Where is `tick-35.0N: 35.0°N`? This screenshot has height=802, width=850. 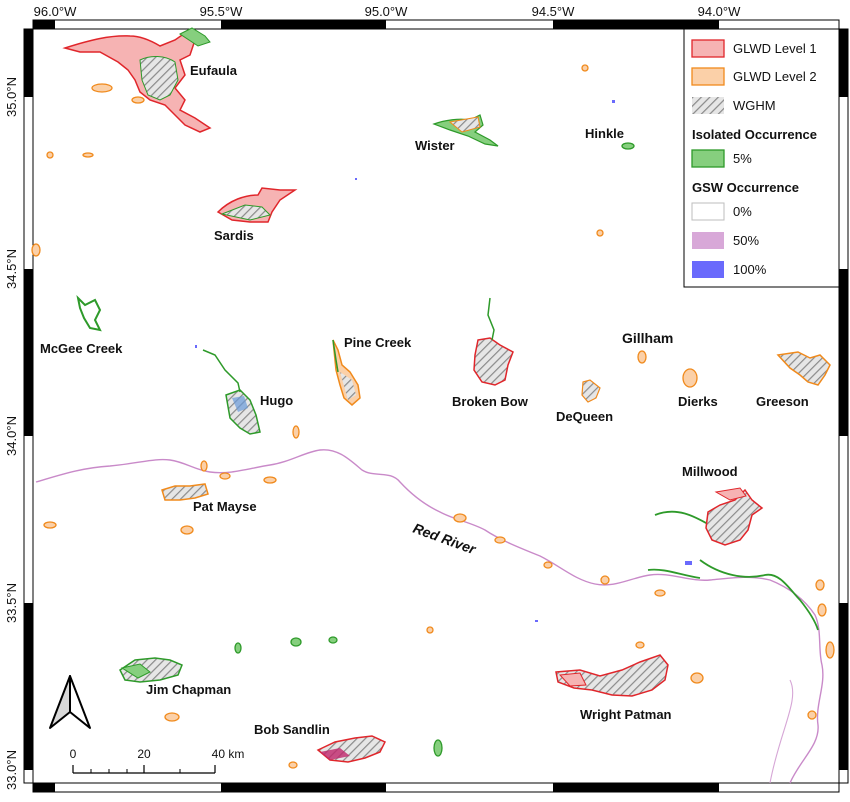 tick-35.0N: 35.0°N is located at coordinates (11, 97).